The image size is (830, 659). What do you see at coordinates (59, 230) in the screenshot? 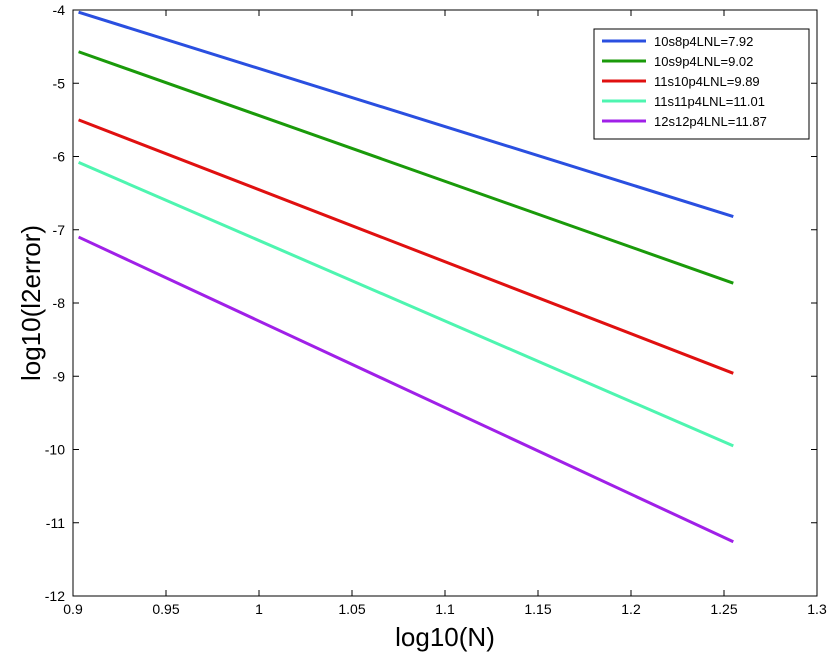
I see `y-tick-label: -7` at bounding box center [59, 230].